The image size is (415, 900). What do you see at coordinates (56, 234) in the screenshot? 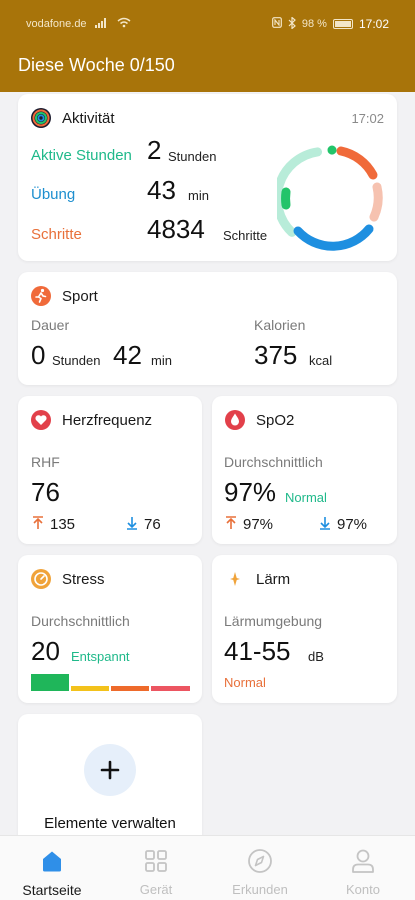
I see `steps-label: Schritte` at bounding box center [56, 234].